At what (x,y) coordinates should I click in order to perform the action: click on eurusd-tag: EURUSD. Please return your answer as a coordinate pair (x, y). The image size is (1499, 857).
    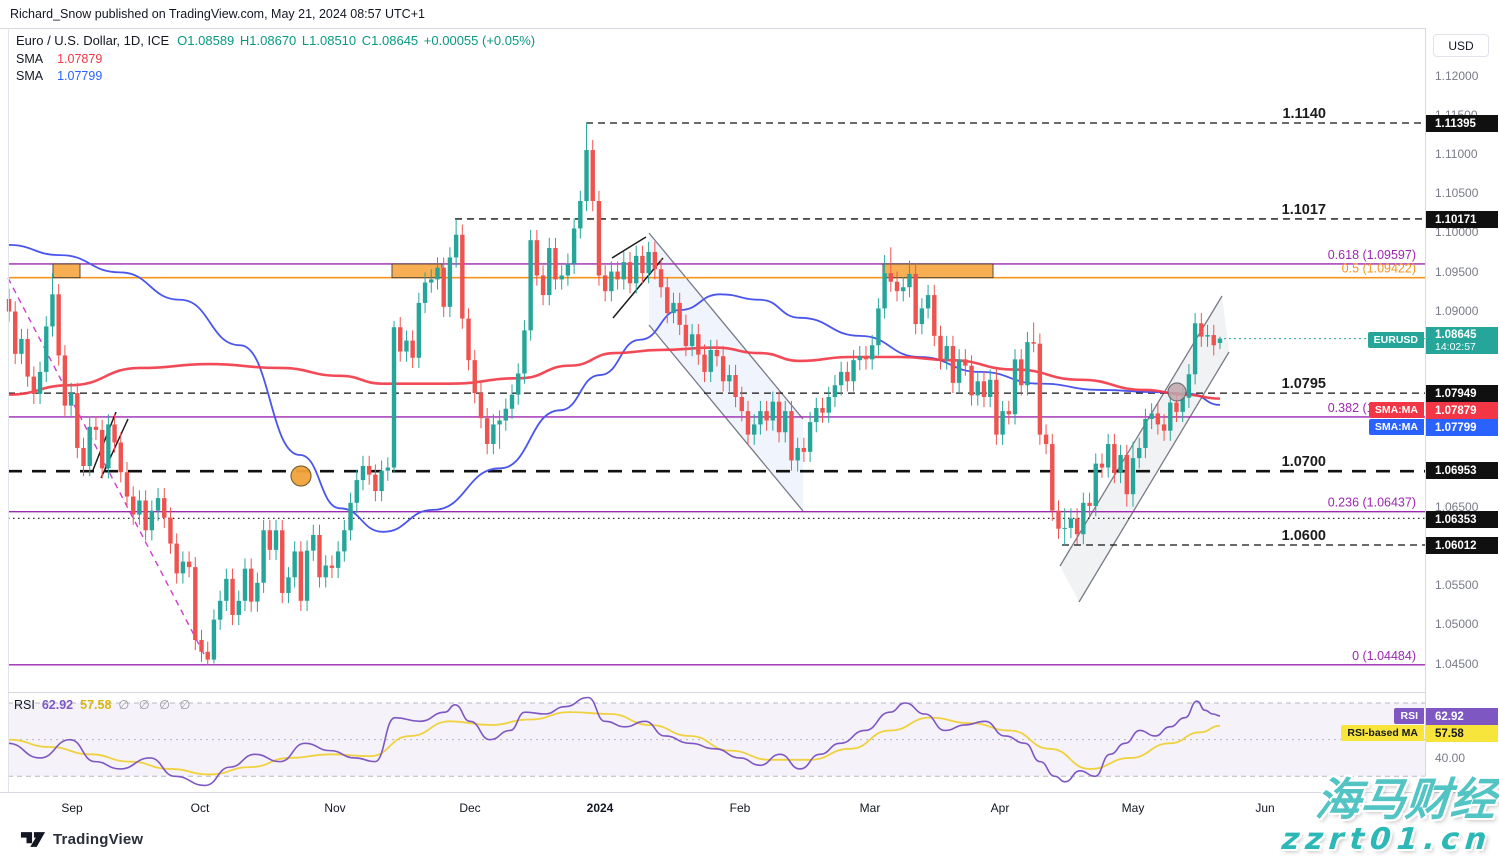
    Looking at the image, I should click on (1395, 340).